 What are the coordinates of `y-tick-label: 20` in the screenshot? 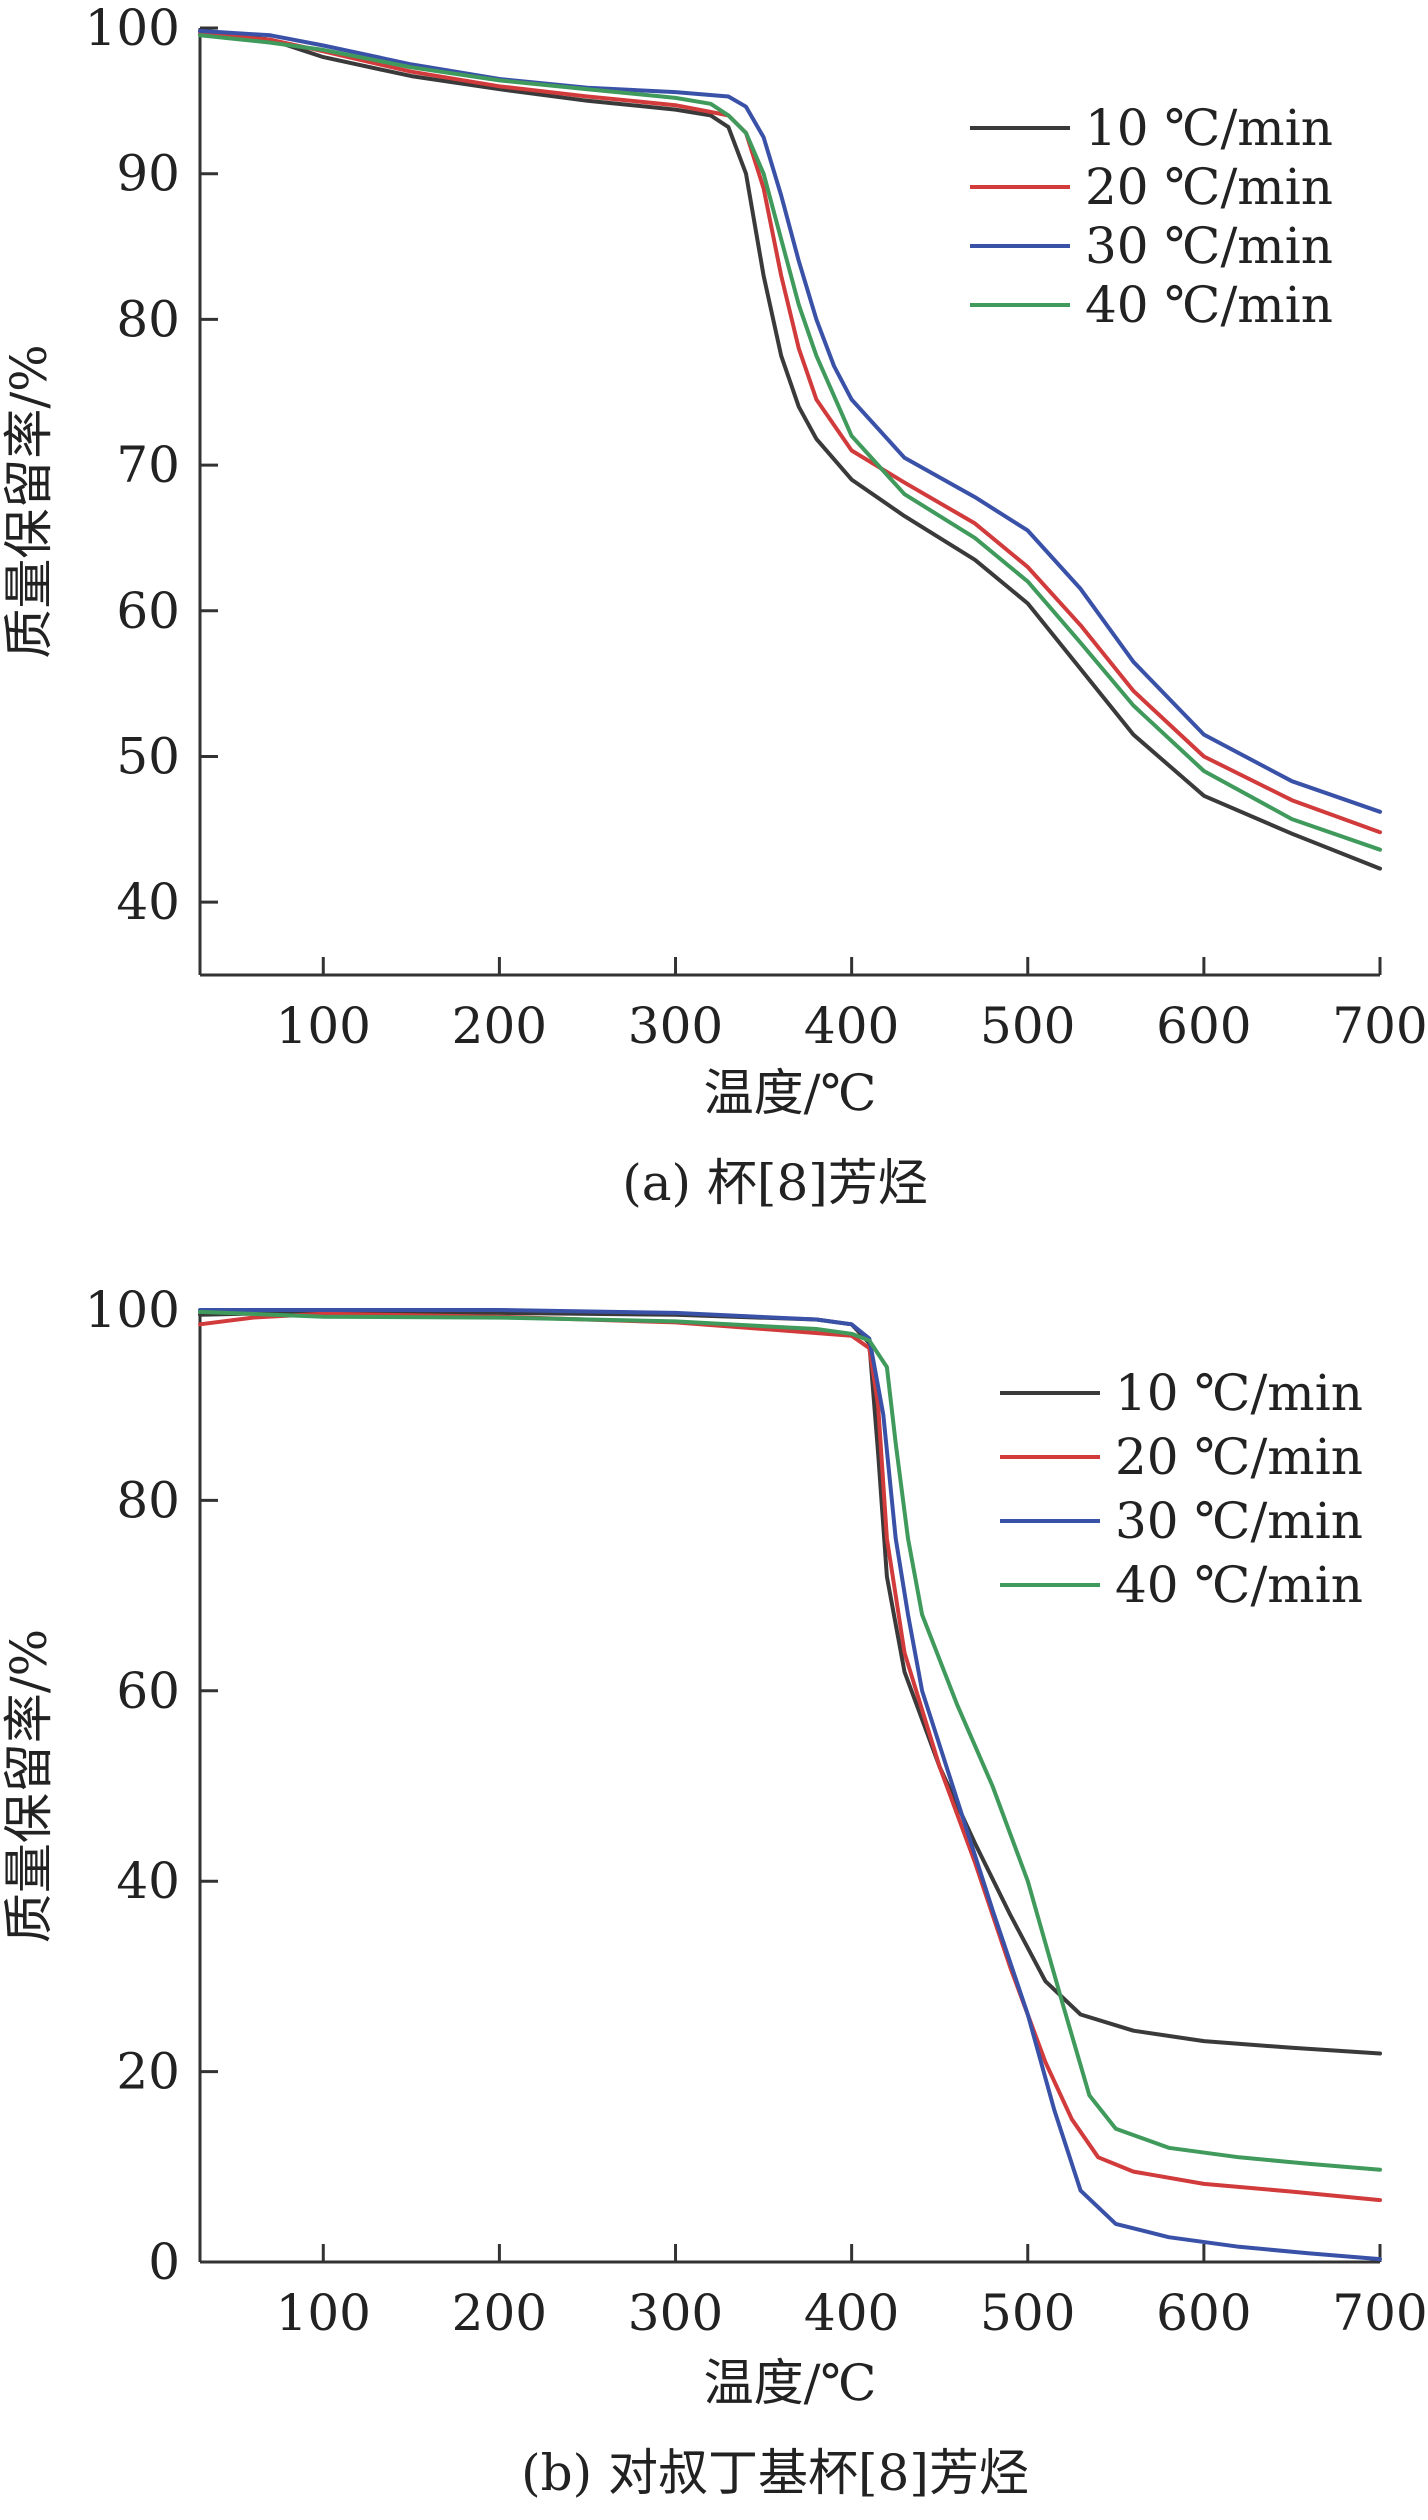 It's located at (148, 2072).